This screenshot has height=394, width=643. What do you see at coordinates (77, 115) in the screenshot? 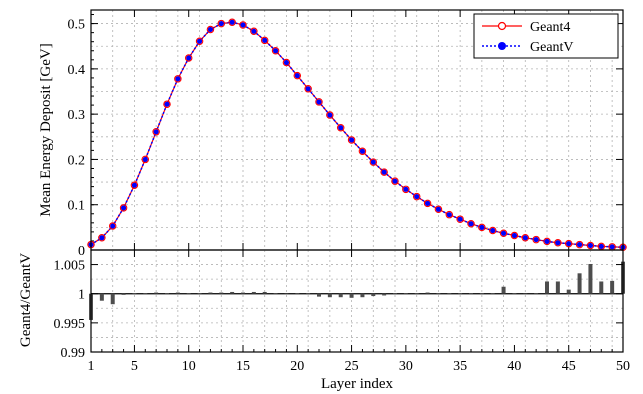
I see `y-tick-label-top: 0.3` at bounding box center [77, 115].